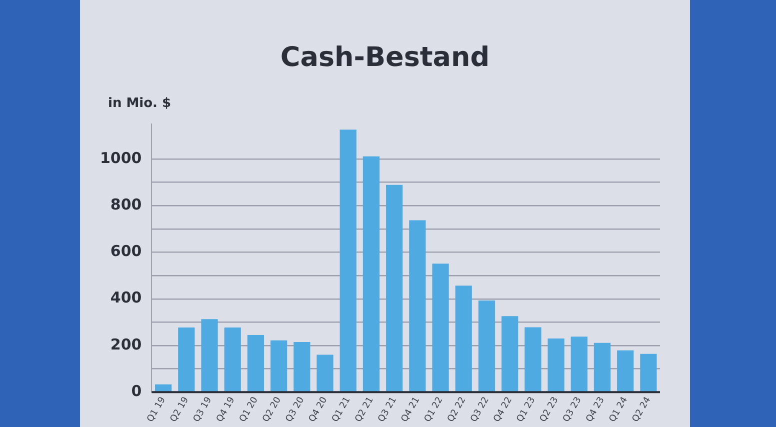 This screenshot has width=776, height=427. Describe the element at coordinates (385, 57) in the screenshot. I see `chart-title: Cash-Bestand` at that location.